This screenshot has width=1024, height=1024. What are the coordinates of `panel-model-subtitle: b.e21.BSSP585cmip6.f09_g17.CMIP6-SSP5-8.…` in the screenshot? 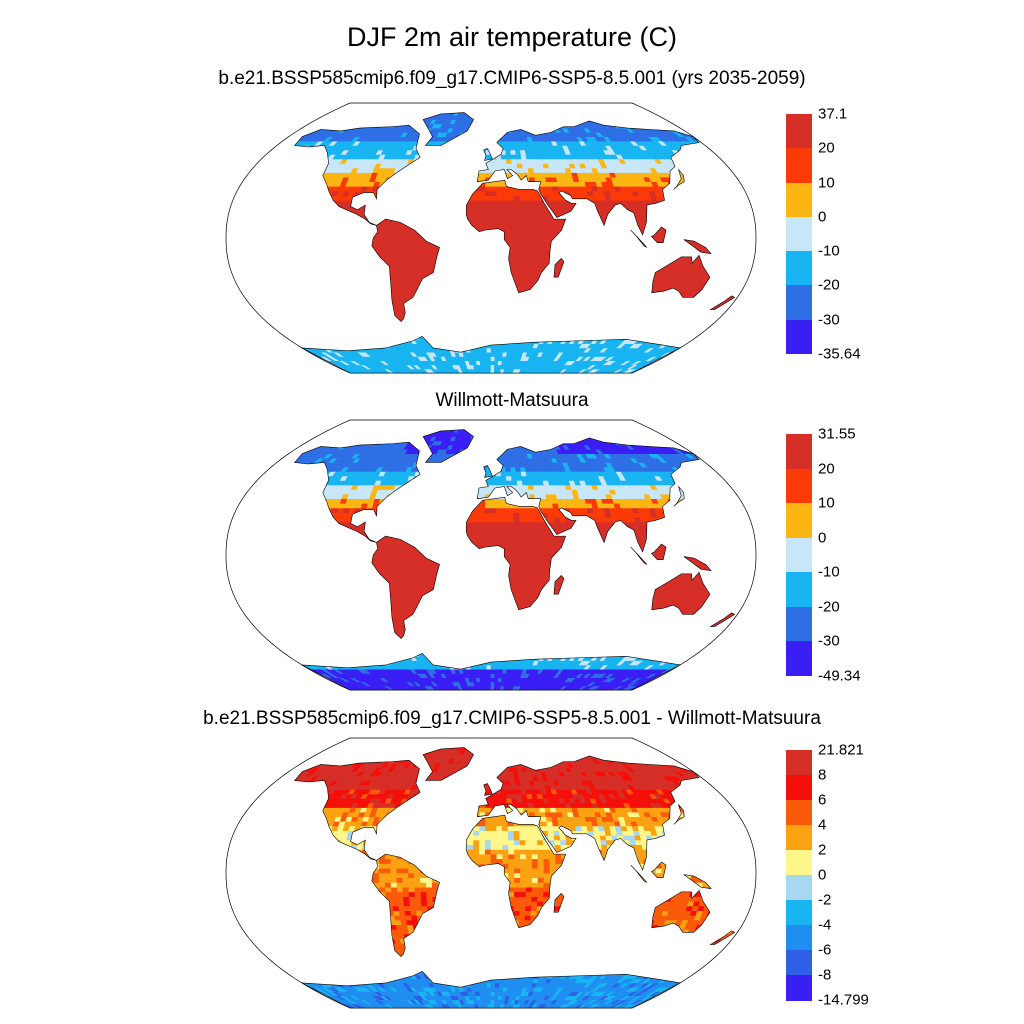 It's located at (512, 78).